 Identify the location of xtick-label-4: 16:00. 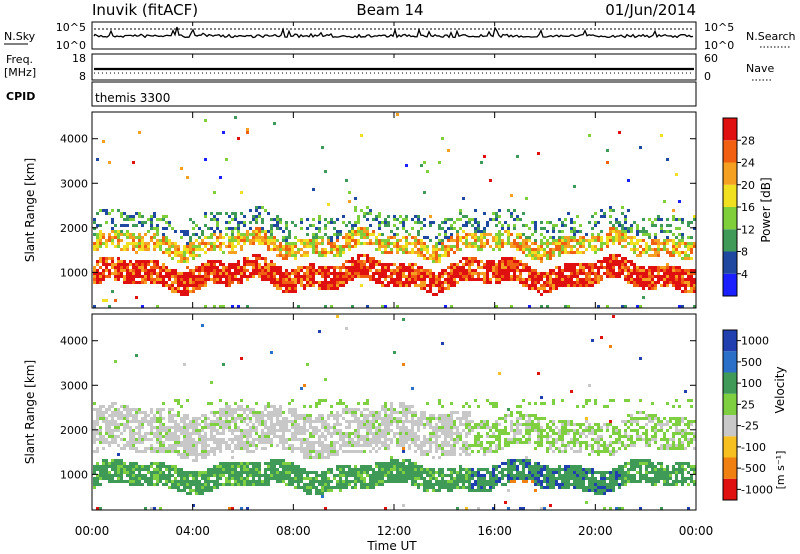
(494, 531).